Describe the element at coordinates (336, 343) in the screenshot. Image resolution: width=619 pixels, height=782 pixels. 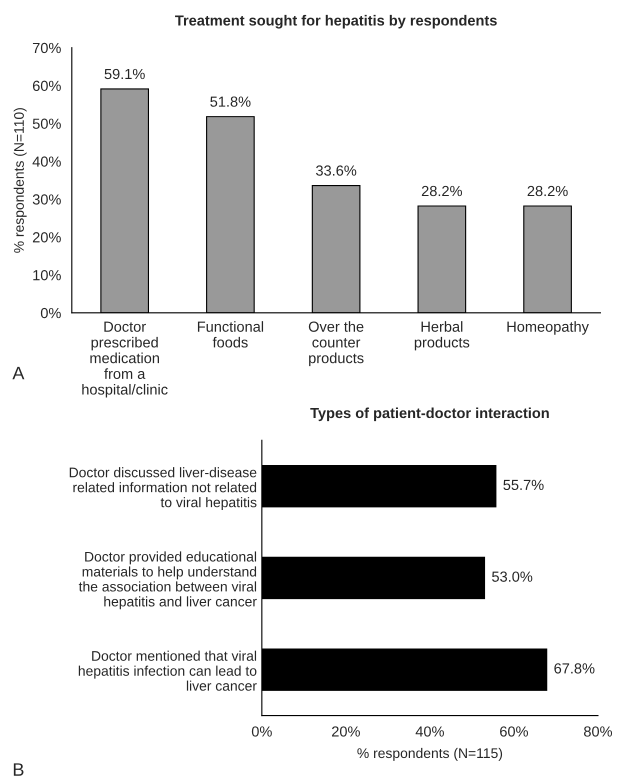
I see `x-tick-label: Over the counter products` at that location.